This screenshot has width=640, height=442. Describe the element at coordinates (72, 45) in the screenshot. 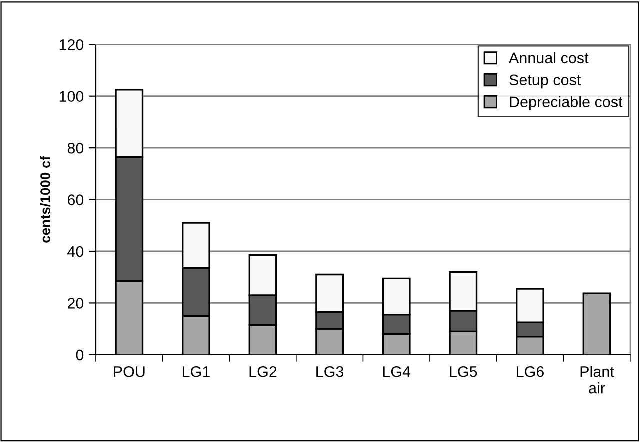

I see `y-tick-label: 120` at that location.